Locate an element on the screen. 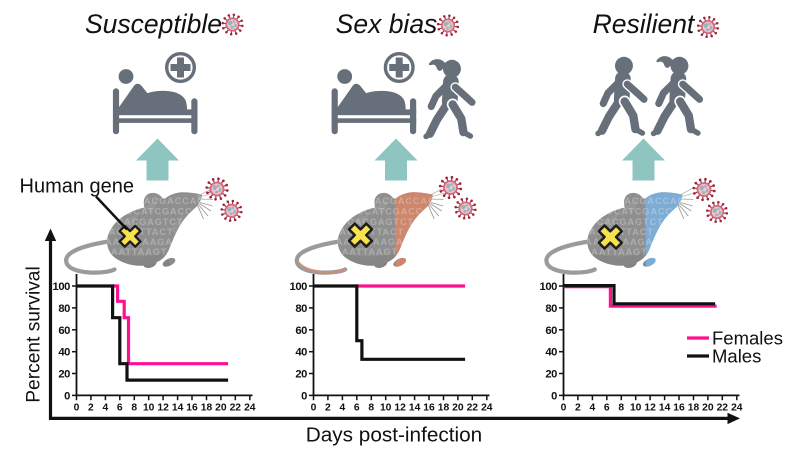 The image size is (800, 450). svg-text: Days post-infection is located at coordinates (394, 435).